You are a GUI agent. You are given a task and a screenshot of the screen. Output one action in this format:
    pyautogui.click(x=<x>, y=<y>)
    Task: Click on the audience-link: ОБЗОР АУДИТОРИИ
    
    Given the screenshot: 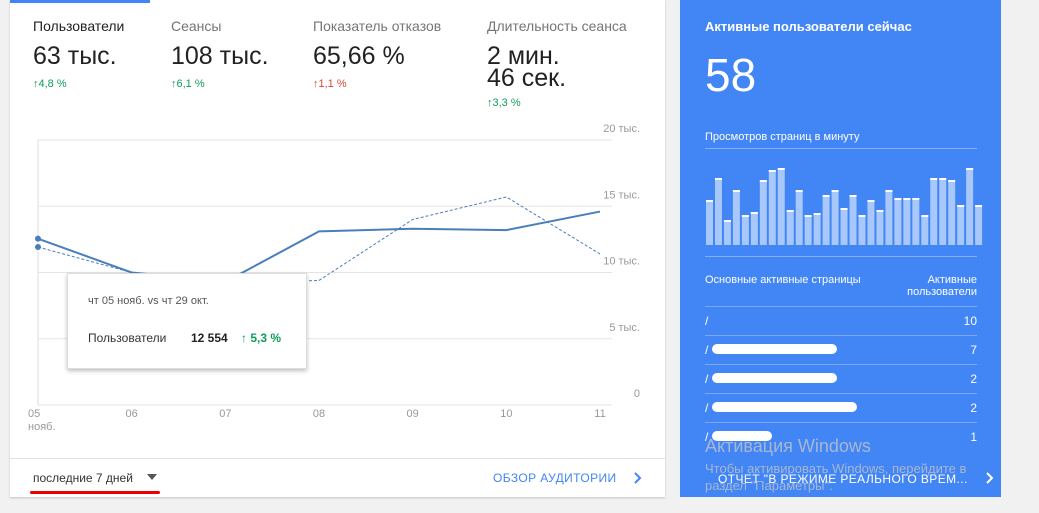 What is the action you would take?
    pyautogui.click(x=555, y=478)
    